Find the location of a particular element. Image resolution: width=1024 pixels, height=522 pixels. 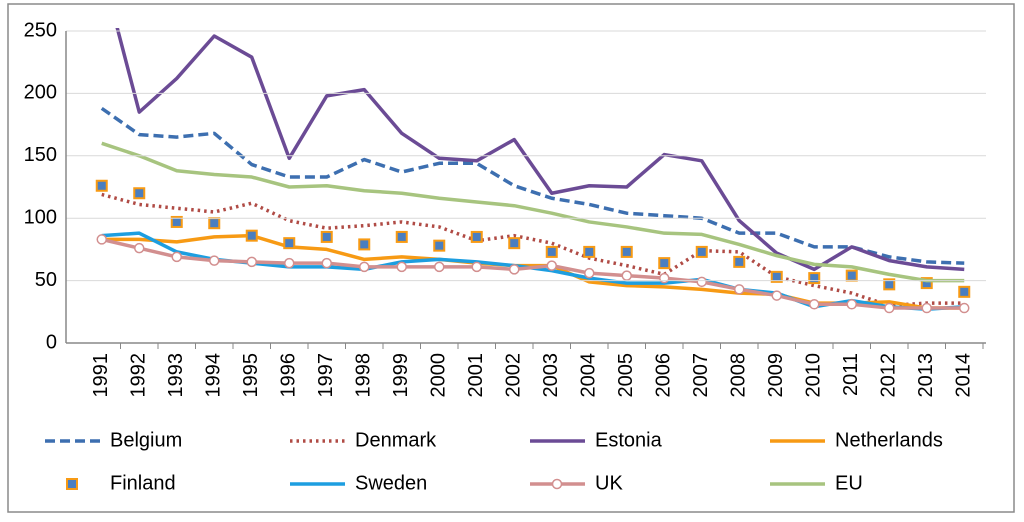

x-tick-label: 1997 is located at coordinates (326, 375).